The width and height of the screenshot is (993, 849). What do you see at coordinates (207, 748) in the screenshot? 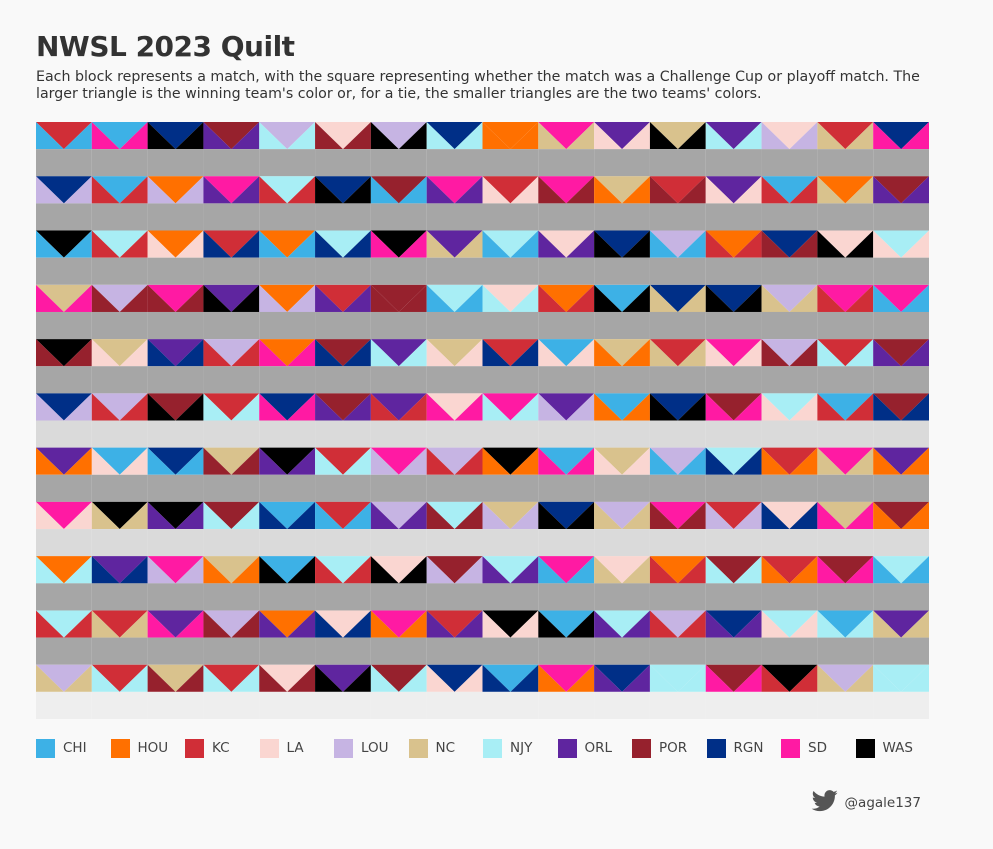
I see `legend-item: KC` at bounding box center [207, 748].